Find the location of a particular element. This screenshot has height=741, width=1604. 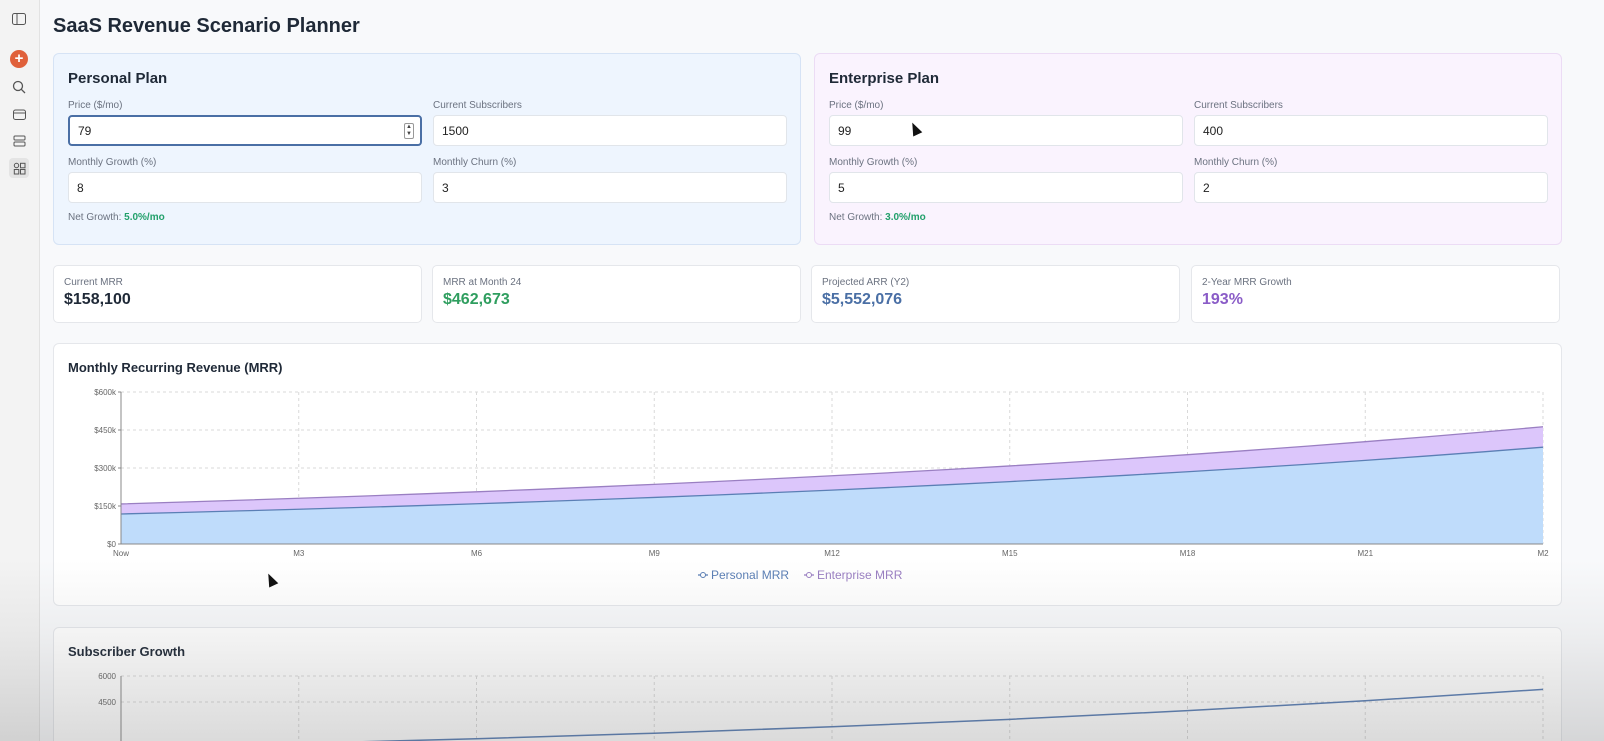

kpi-label: MRR at Month 24 is located at coordinates (482, 282).